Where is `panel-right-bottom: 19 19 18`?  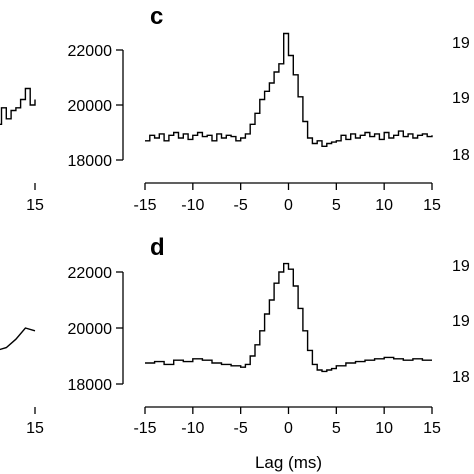 panel-right-bottom: 19 19 18 is located at coordinates (461, 322).